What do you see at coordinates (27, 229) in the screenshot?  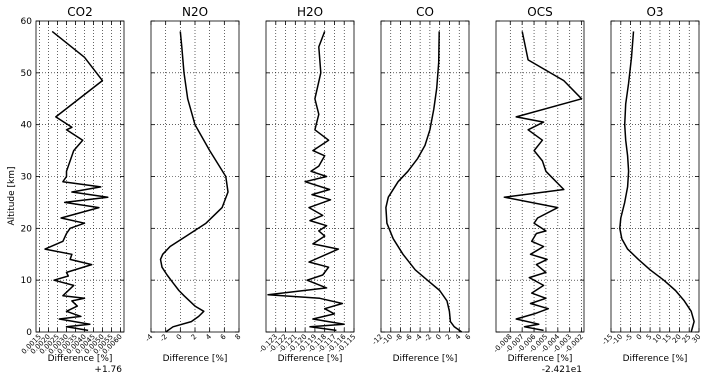 I see `y-tick-label: 20` at bounding box center [27, 229].